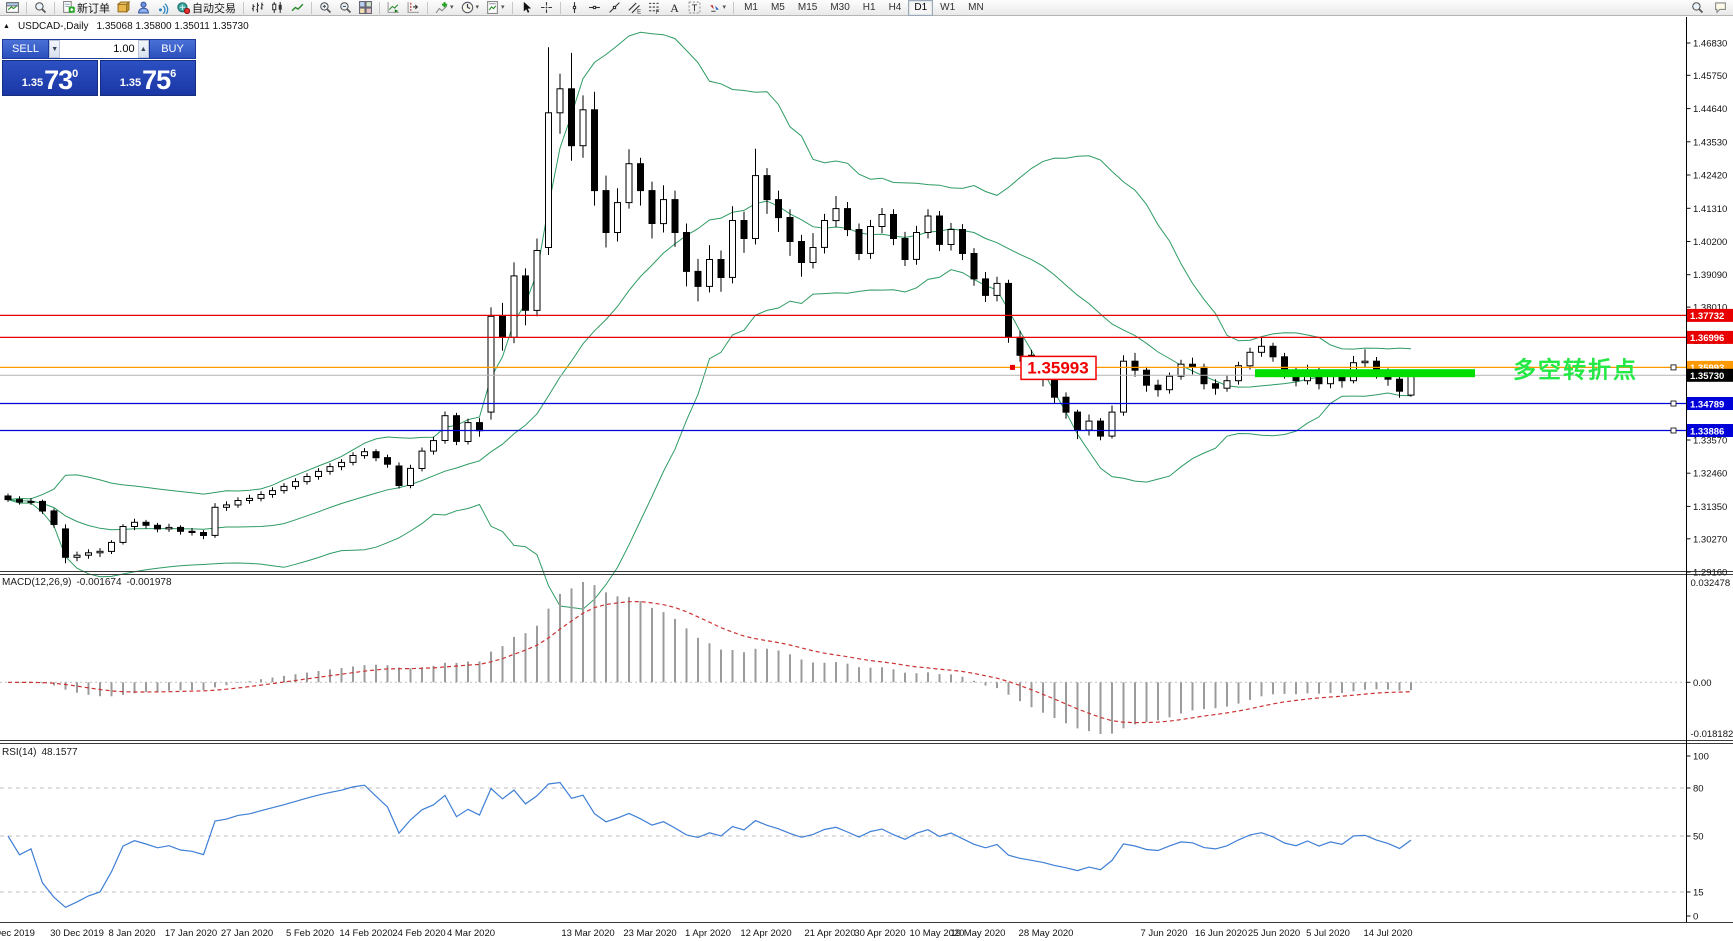 The image size is (1733, 941). I want to click on signals-button, so click(163, 8).